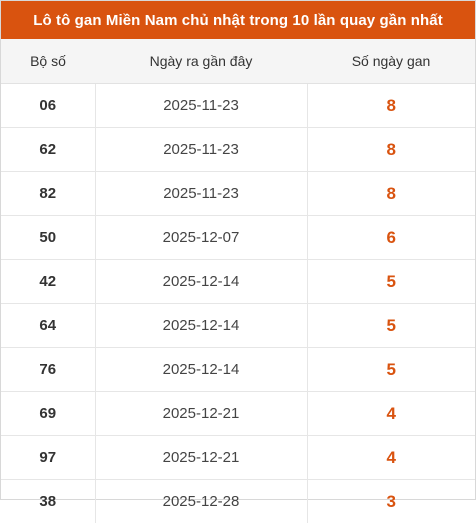 This screenshot has height=523, width=476. I want to click on table-row: 42 2025-12-14 5, so click(238, 282).